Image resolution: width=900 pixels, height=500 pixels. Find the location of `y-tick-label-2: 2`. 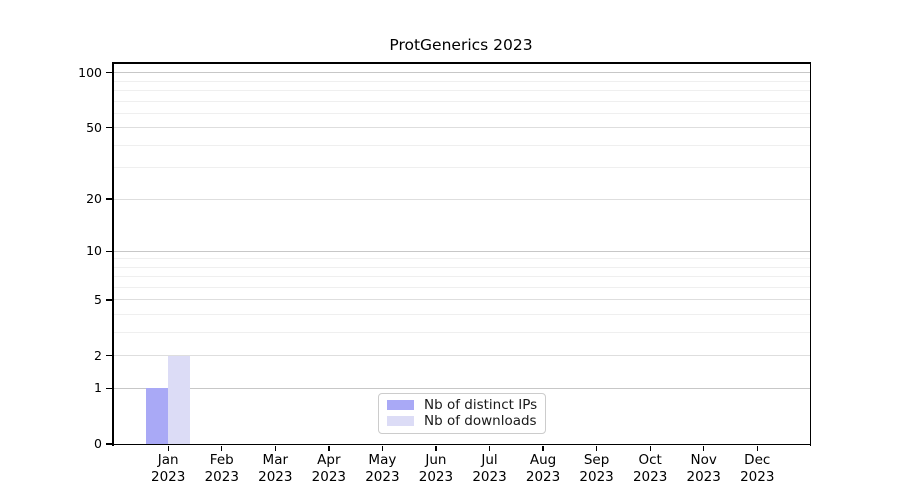

y-tick-label-2: 2 is located at coordinates (98, 355).